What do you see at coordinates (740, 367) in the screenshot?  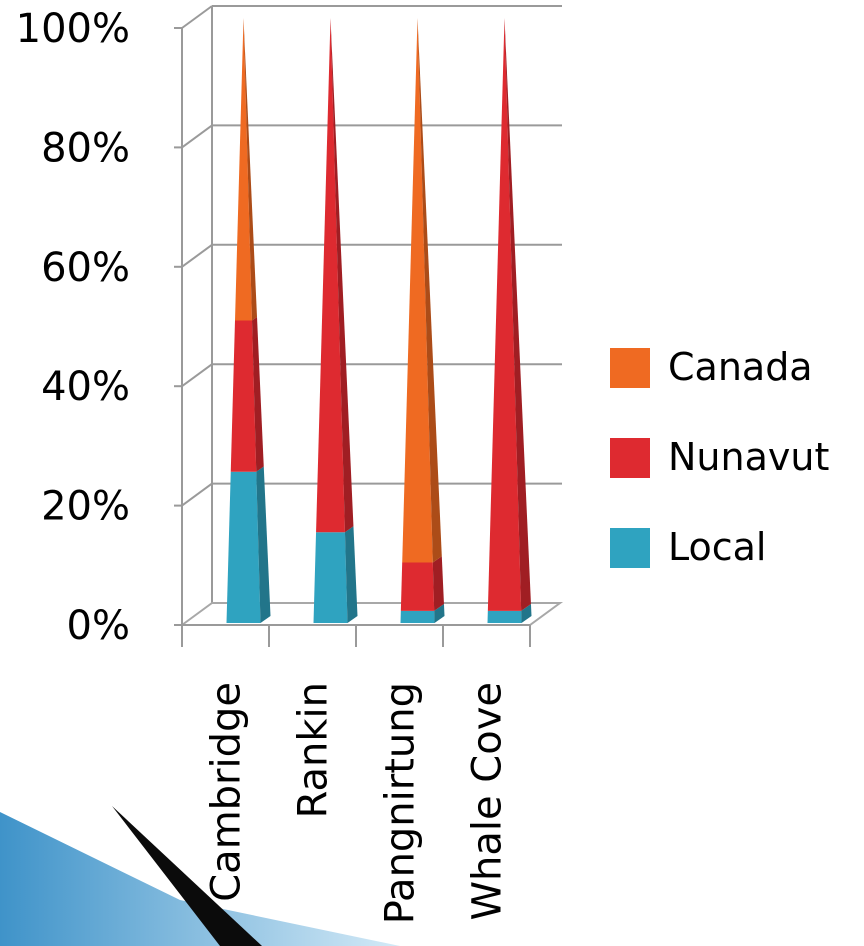 I see `legend-label: Canada` at bounding box center [740, 367].